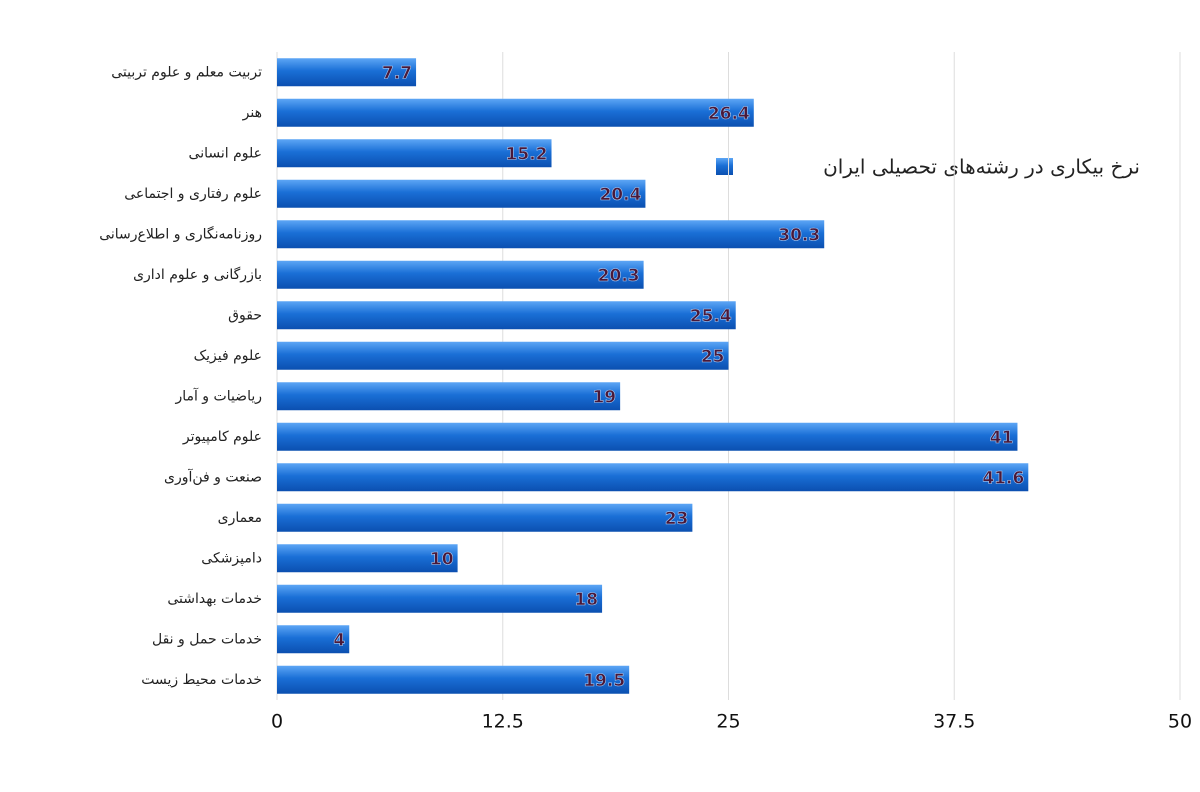  Describe the element at coordinates (799, 235) in the screenshot. I see `data-label: 30.3` at that location.